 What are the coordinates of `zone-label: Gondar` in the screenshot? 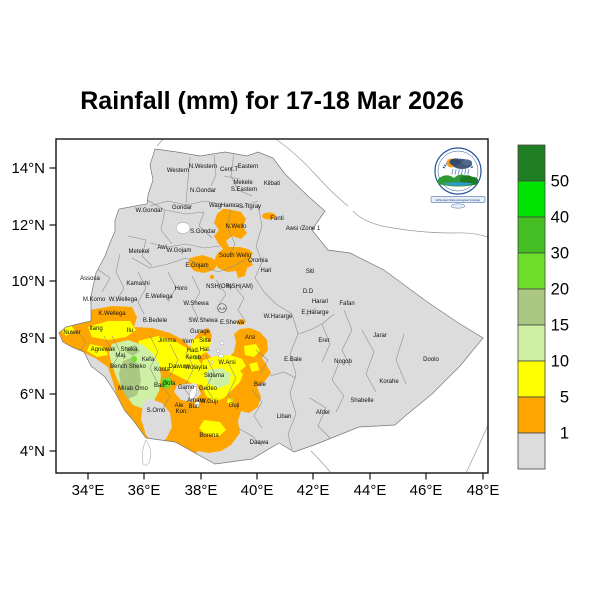 It's located at (182, 208).